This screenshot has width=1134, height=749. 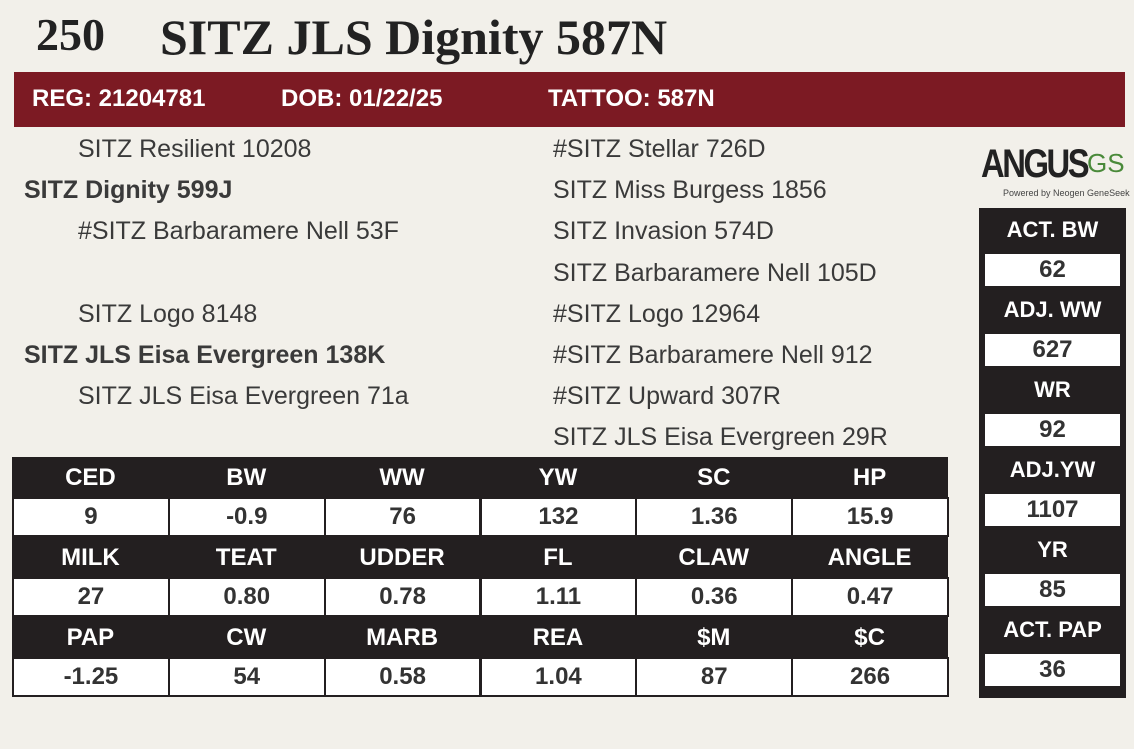 I want to click on epd-header: WW, so click(x=402, y=477).